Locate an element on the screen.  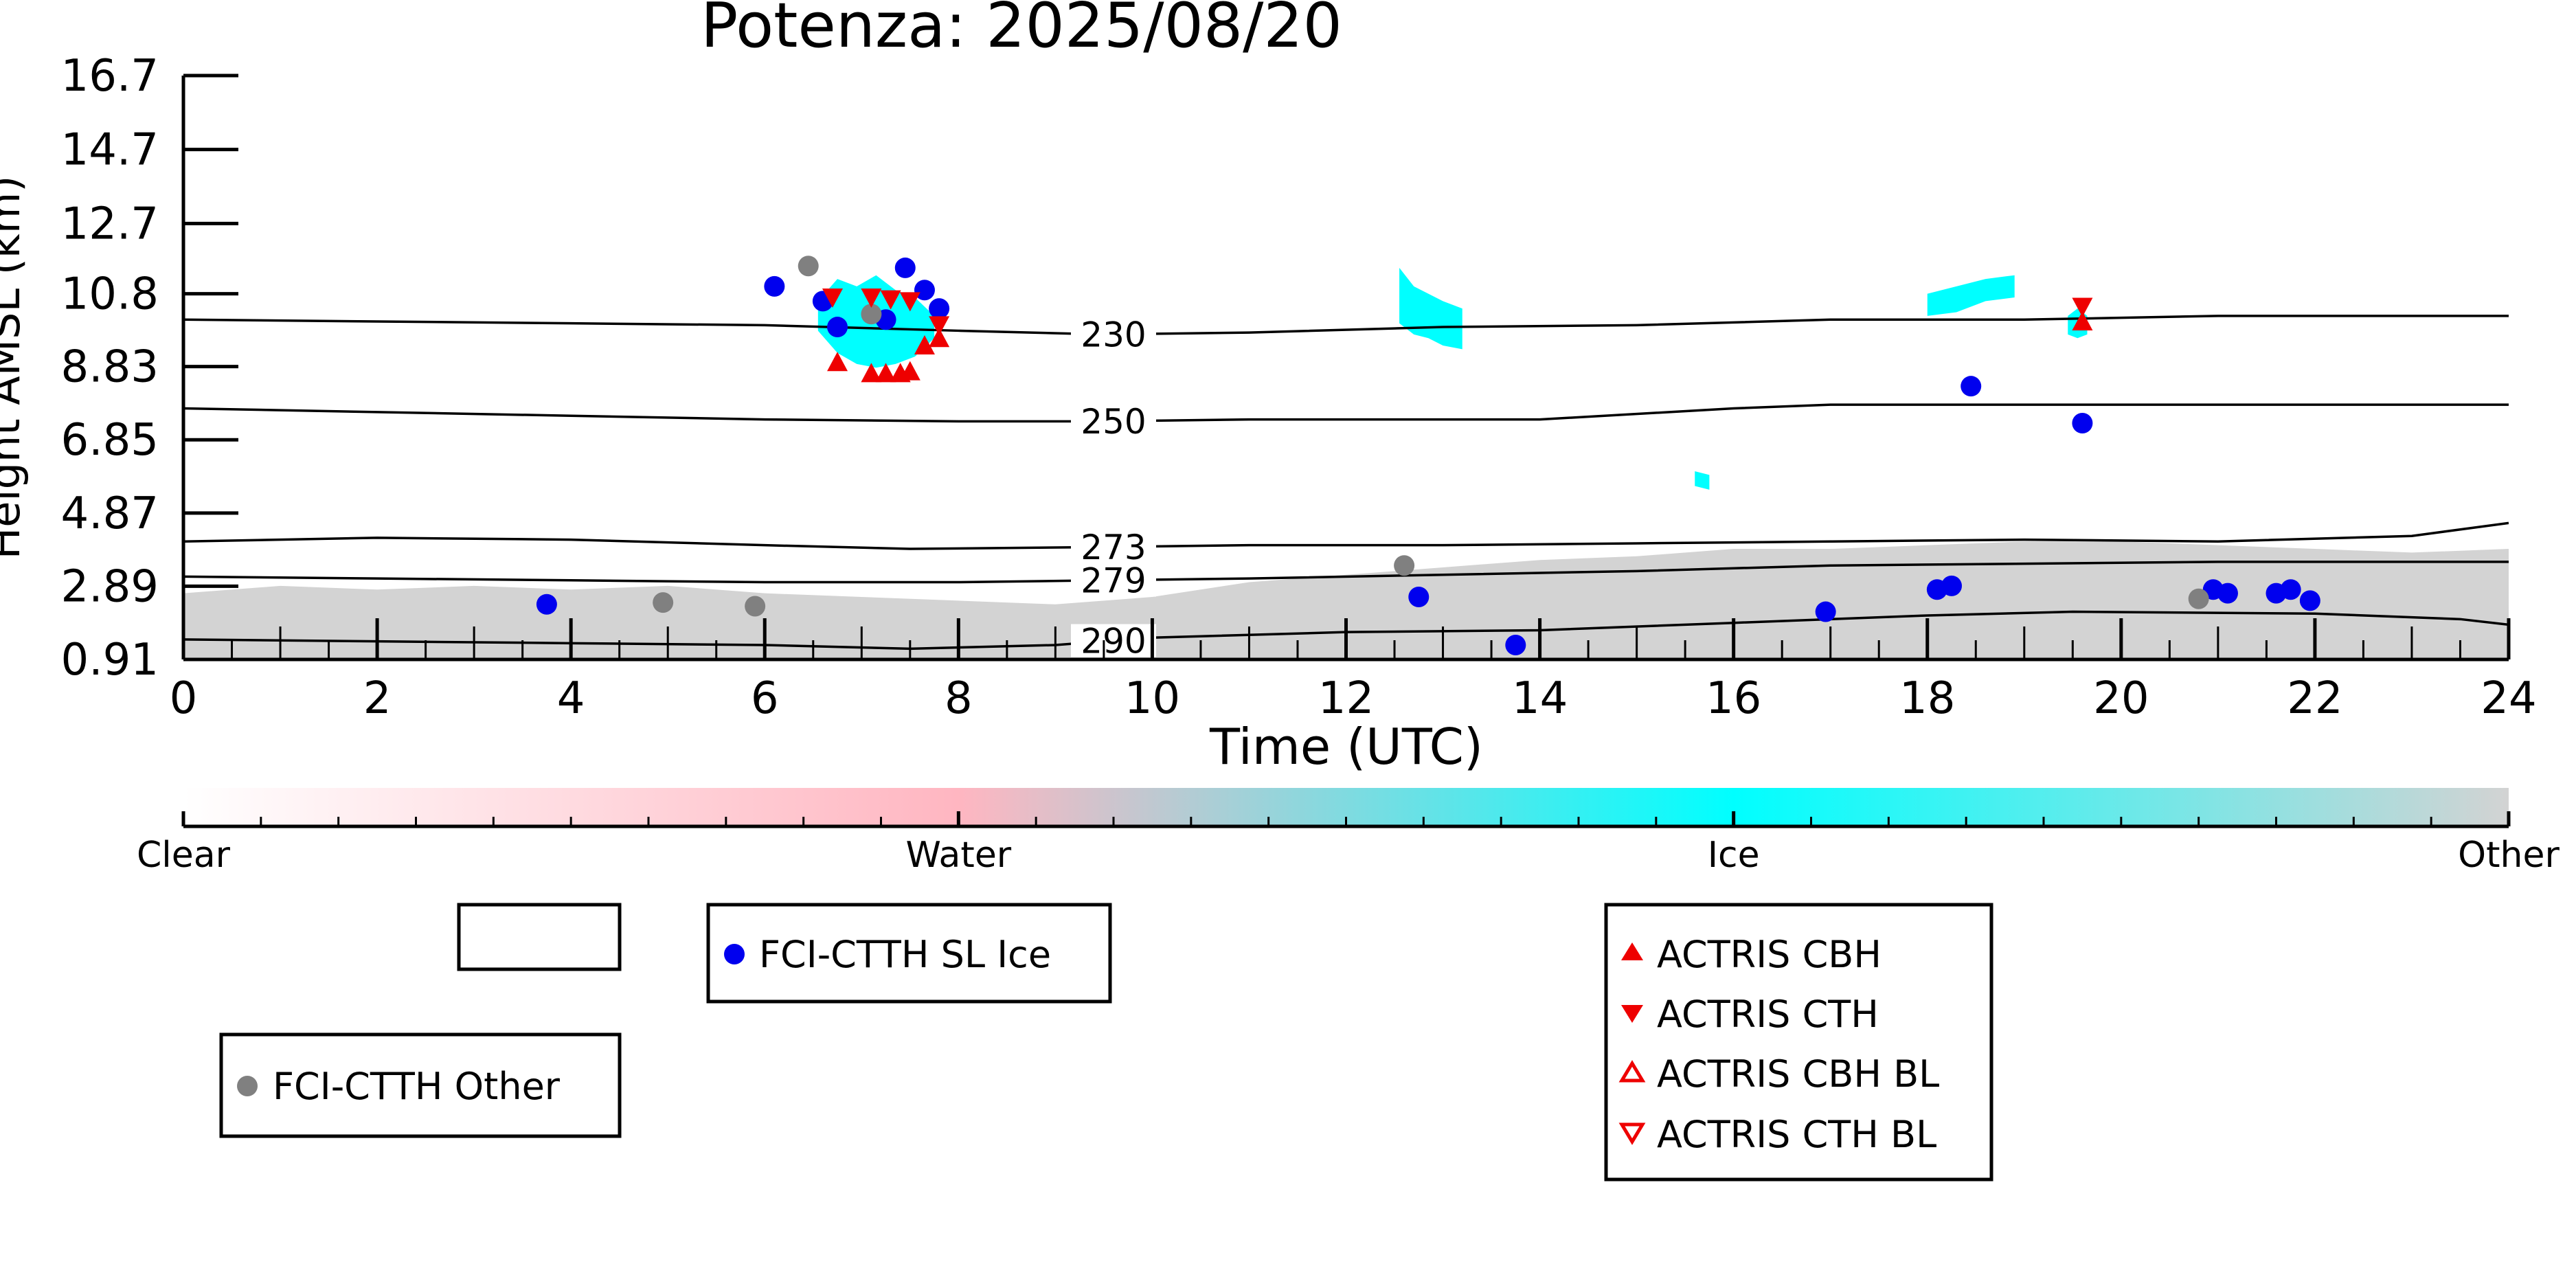
colorbar: Clear Water Ice Other is located at coordinates (1348, 832).